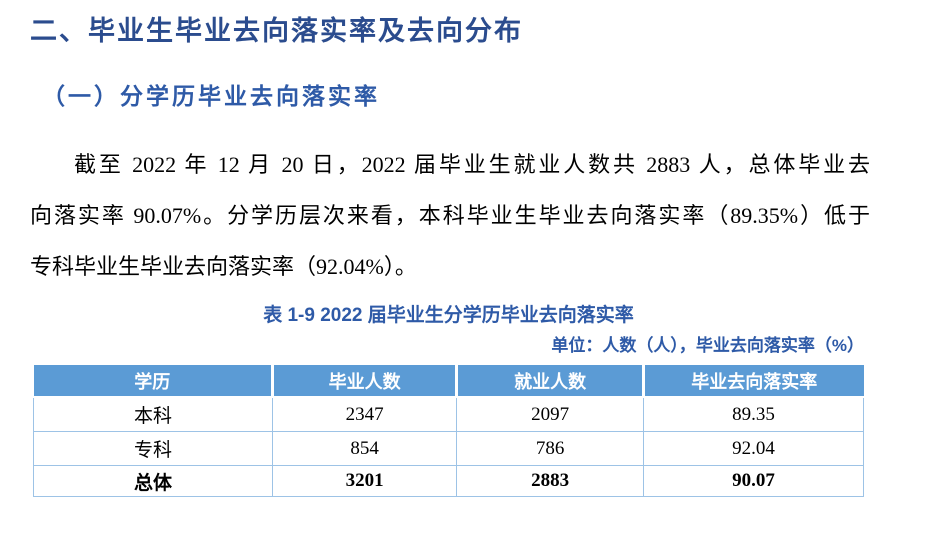 This screenshot has height=541, width=940. What do you see at coordinates (223, 266) in the screenshot?
I see `paragraph-line-3: 专科毕业生毕业去向落实率（92.04%）。` at bounding box center [223, 266].